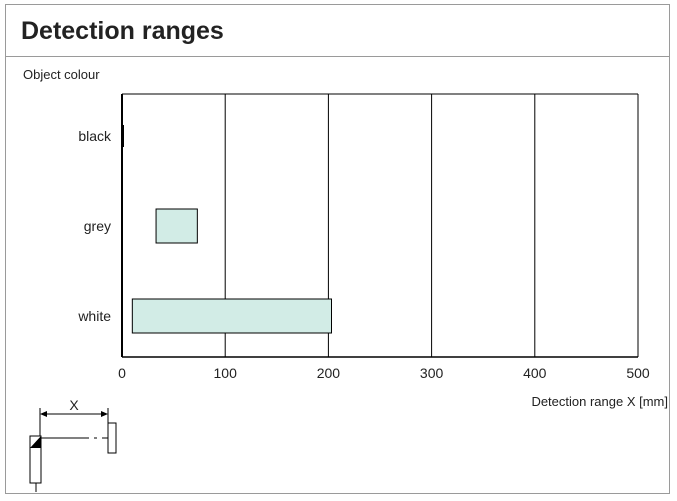 The image size is (677, 501). What do you see at coordinates (329, 373) in the screenshot?
I see `x-tick-label: 200` at bounding box center [329, 373].